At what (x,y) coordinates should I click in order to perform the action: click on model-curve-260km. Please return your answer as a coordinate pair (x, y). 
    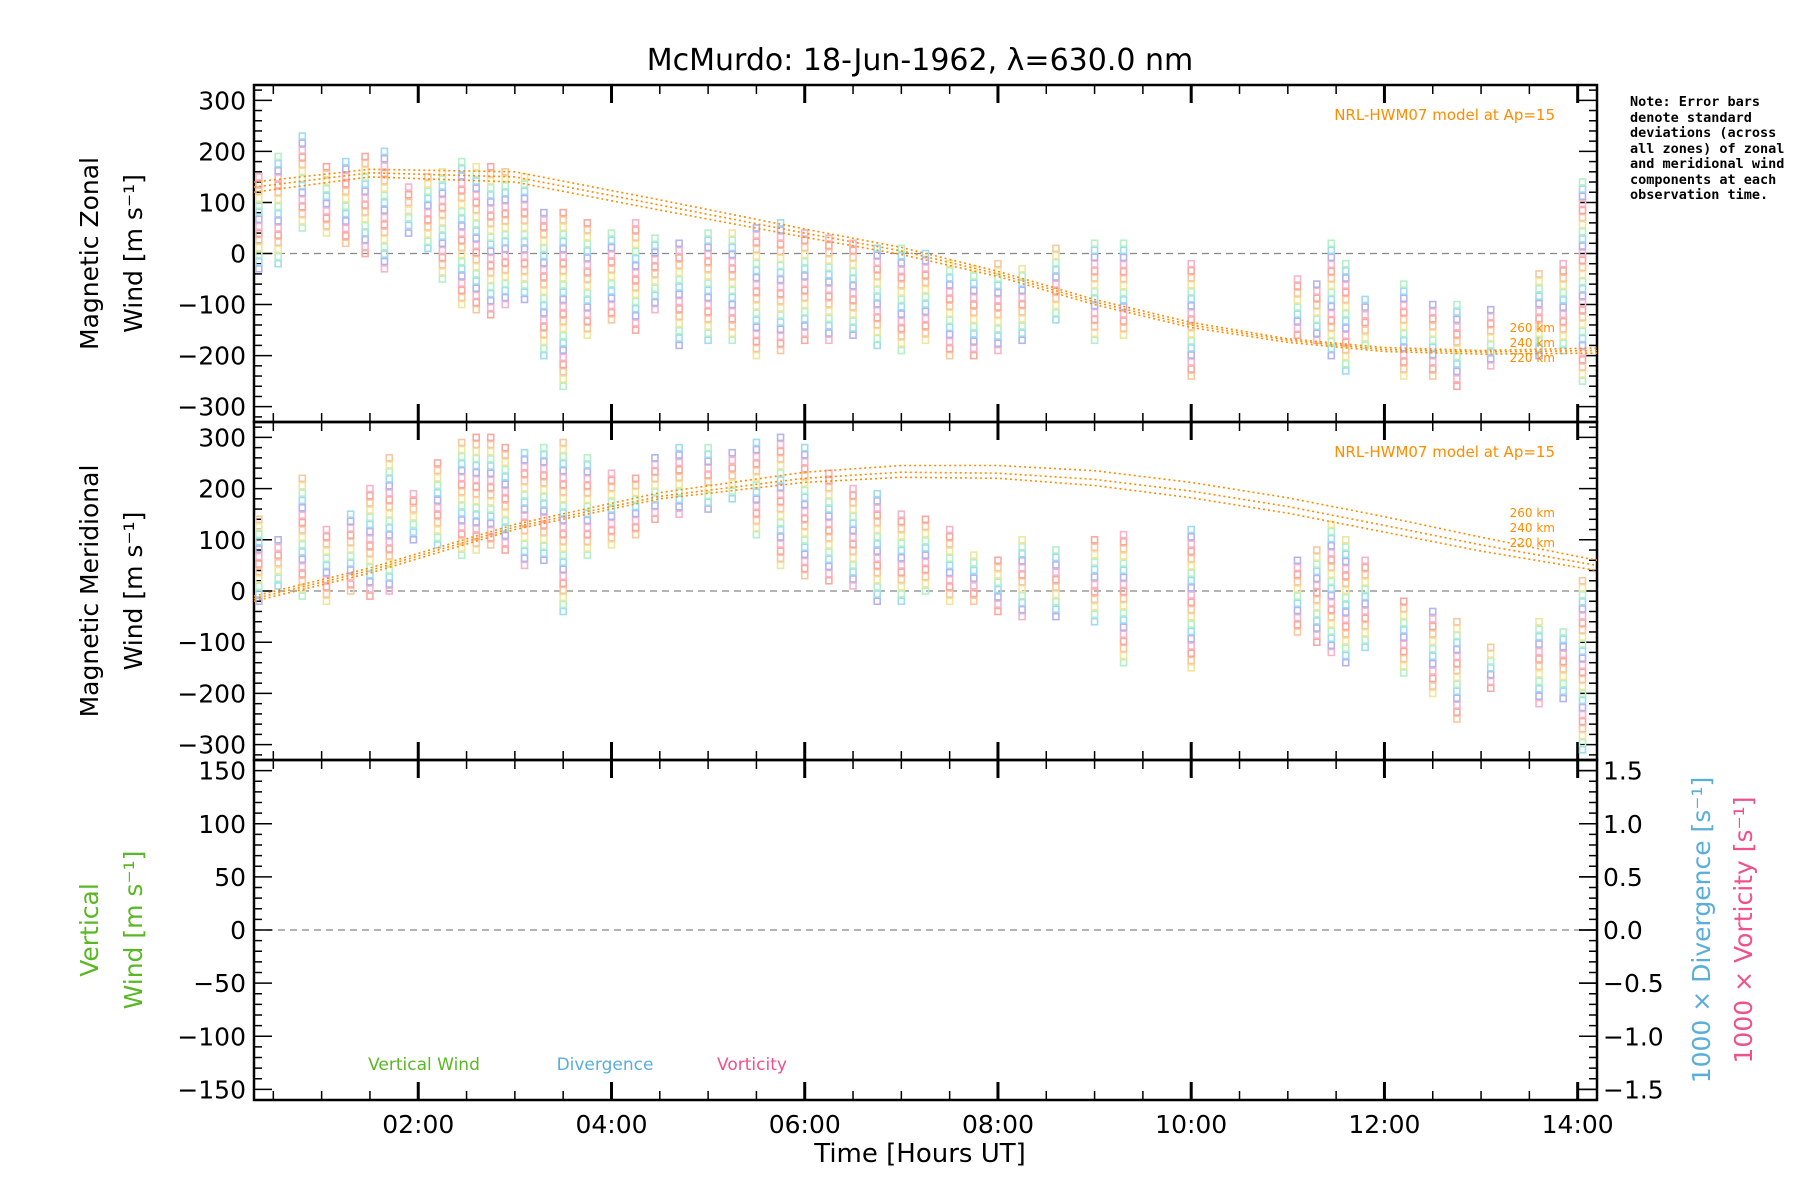
    Looking at the image, I should click on (925, 260).